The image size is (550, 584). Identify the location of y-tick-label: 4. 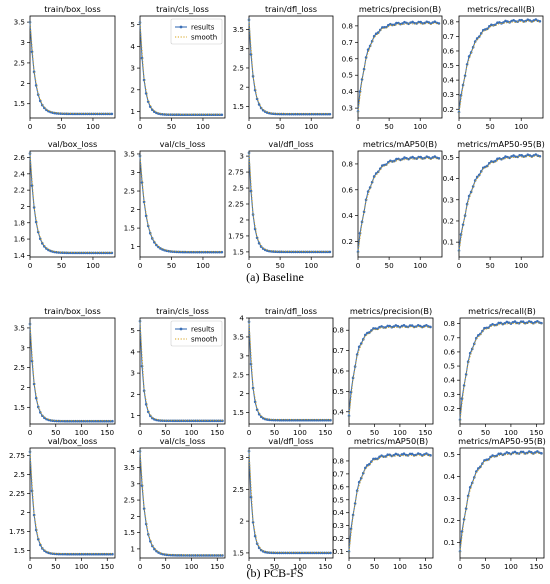
(132, 451).